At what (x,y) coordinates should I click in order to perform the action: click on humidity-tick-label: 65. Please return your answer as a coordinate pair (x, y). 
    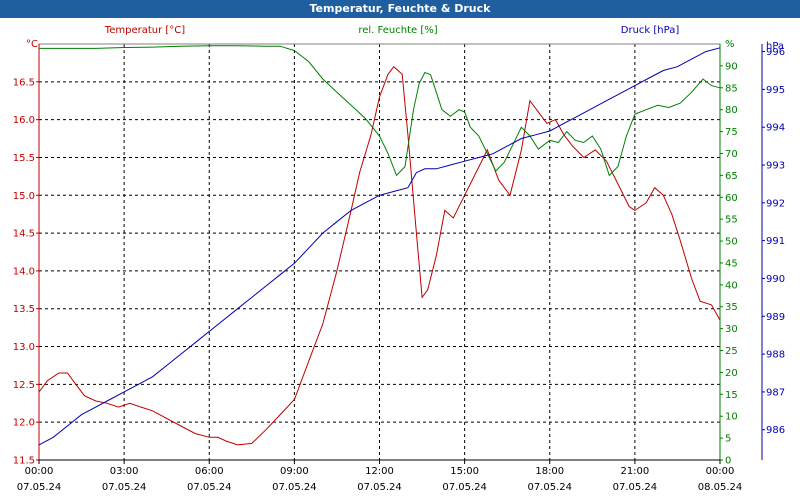
    Looking at the image, I should click on (731, 176).